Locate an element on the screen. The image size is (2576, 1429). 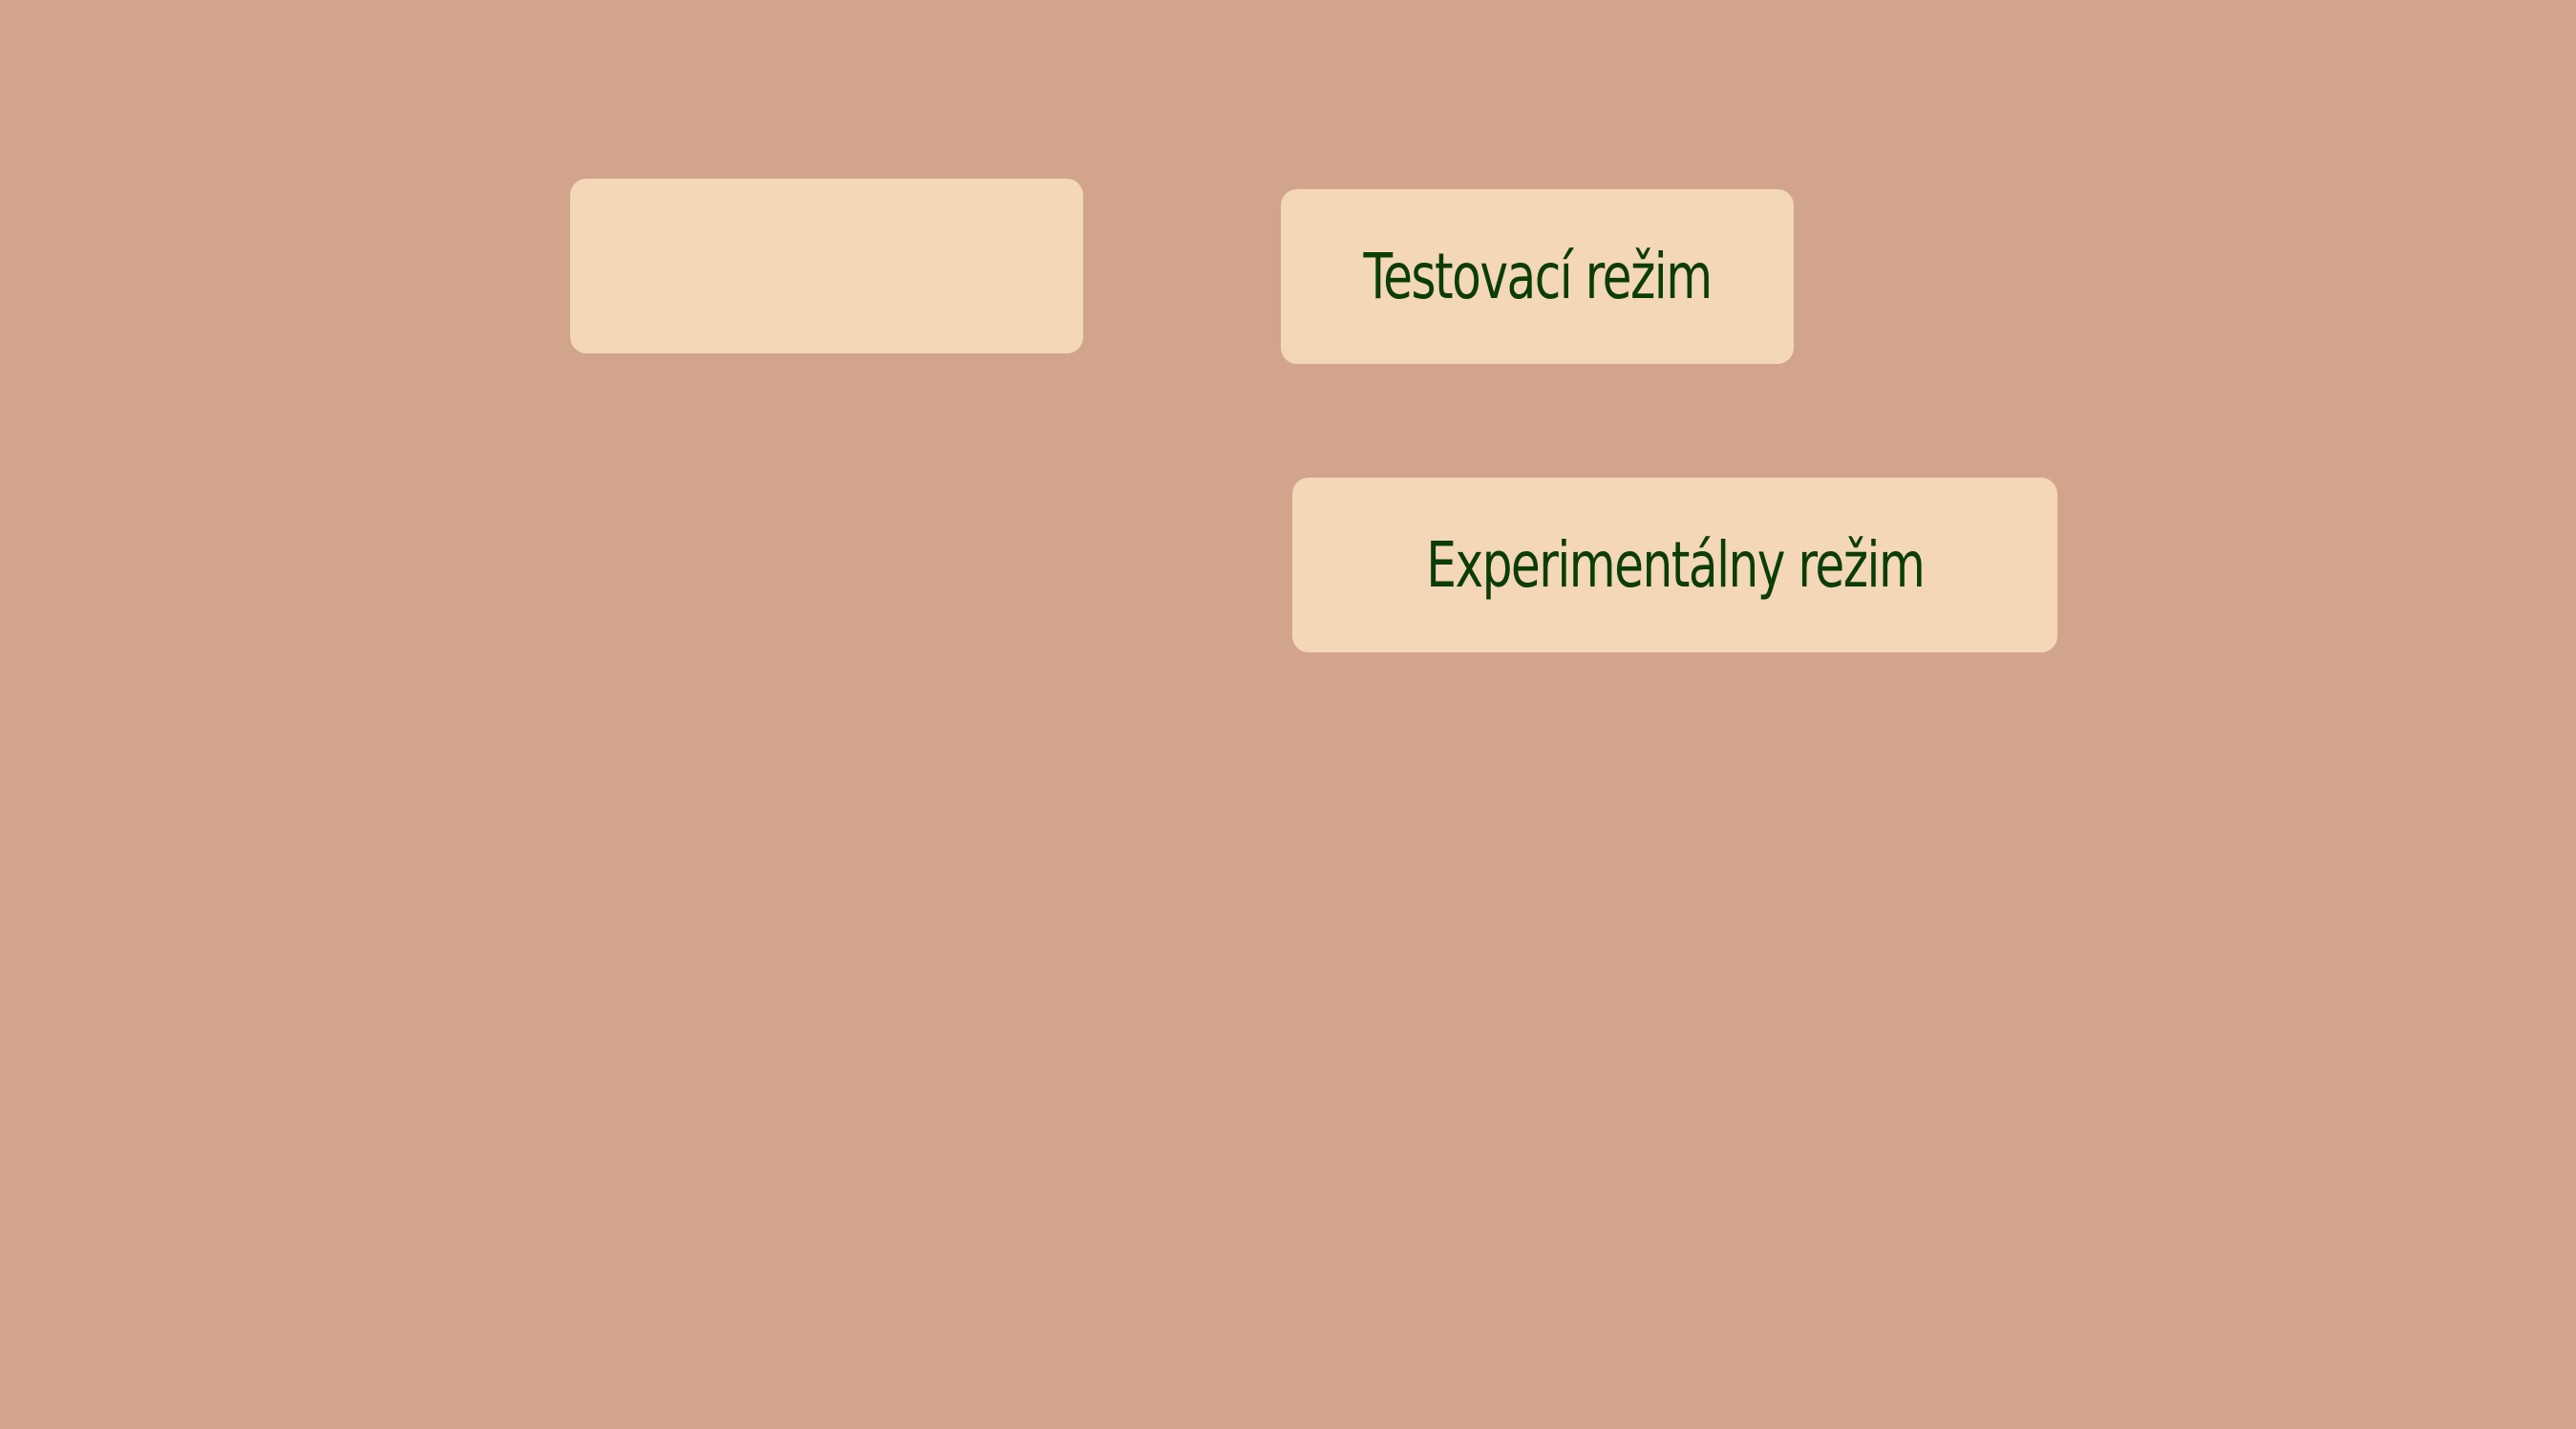
test-mode-button-label: Testovací režim is located at coordinates (1538, 276).